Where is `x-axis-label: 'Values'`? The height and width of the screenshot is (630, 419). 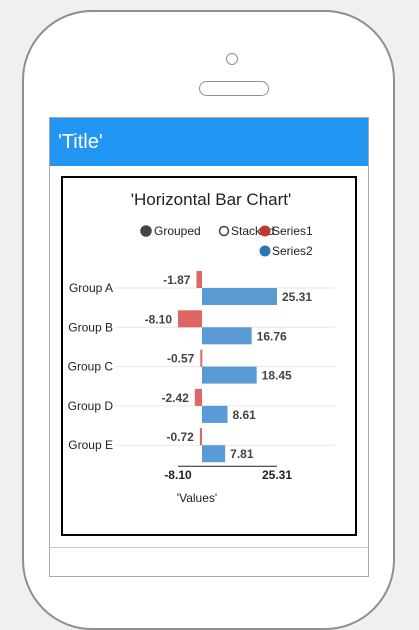 x-axis-label: 'Values' is located at coordinates (197, 498).